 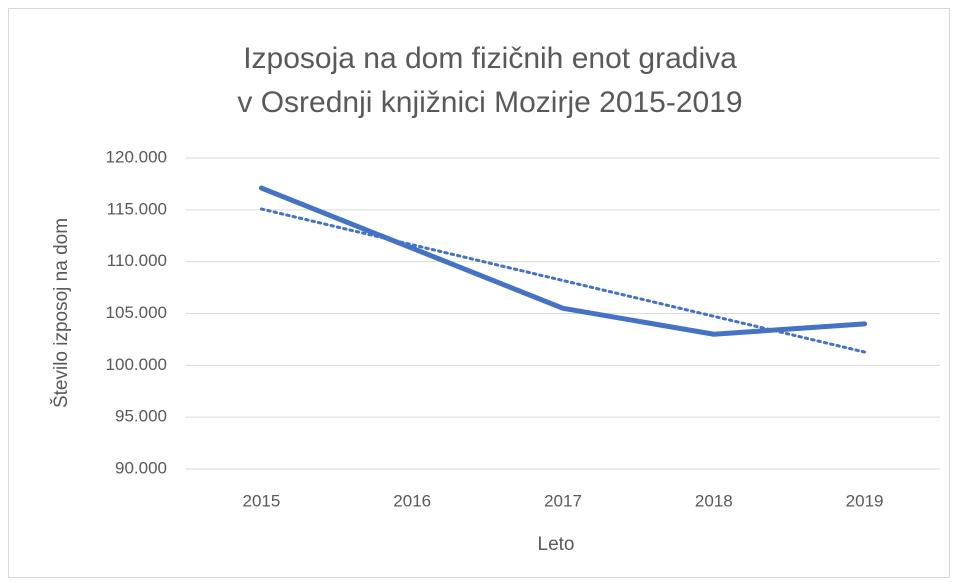 What do you see at coordinates (61, 313) in the screenshot?
I see `y-axis-label: Število izposoj na dom` at bounding box center [61, 313].